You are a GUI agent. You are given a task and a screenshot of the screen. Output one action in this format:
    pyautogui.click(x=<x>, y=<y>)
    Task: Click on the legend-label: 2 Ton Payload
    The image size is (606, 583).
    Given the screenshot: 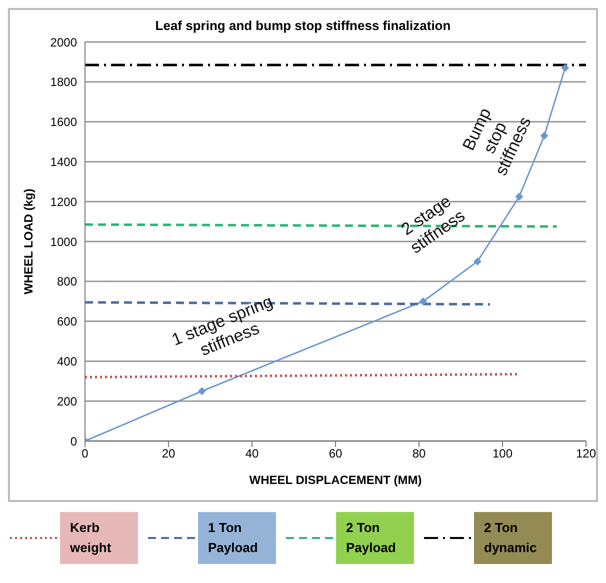 What is the action you would take?
    pyautogui.click(x=375, y=538)
    